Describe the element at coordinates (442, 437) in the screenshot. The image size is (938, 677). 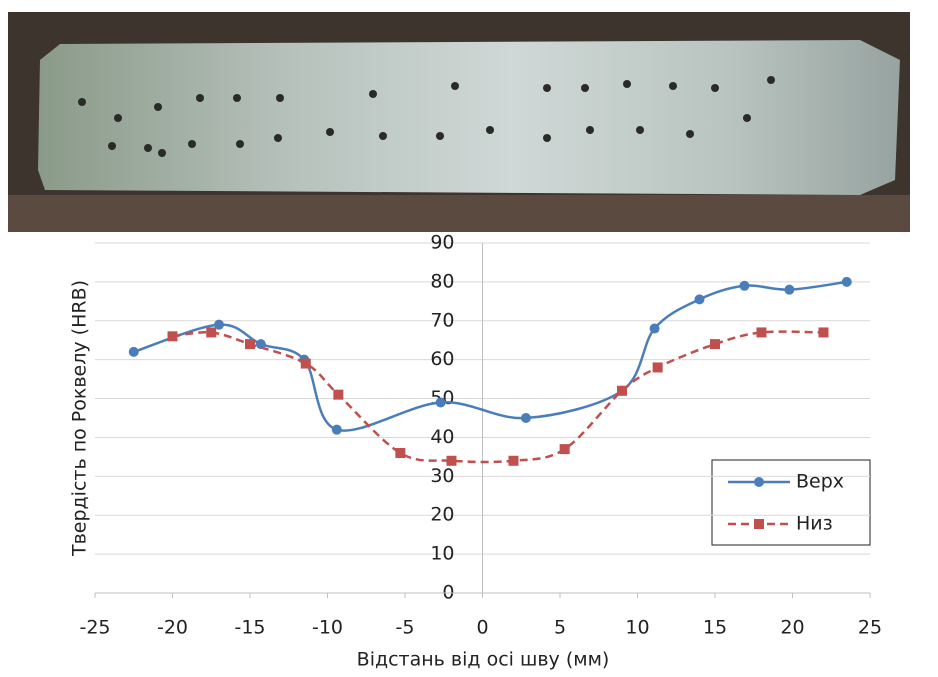
I see `y-tick-label: 40` at that location.